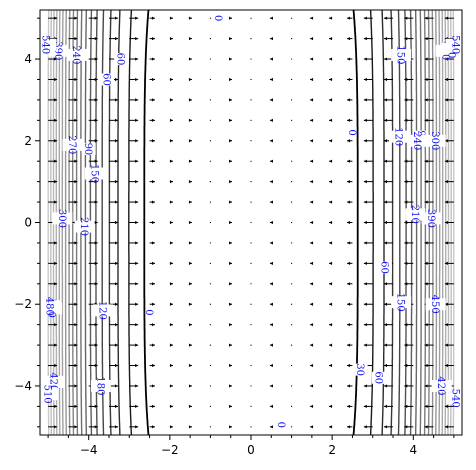 The width and height of the screenshot is (476, 470). What do you see at coordinates (89, 450) in the screenshot?
I see `x-tick-label: −4` at bounding box center [89, 450].